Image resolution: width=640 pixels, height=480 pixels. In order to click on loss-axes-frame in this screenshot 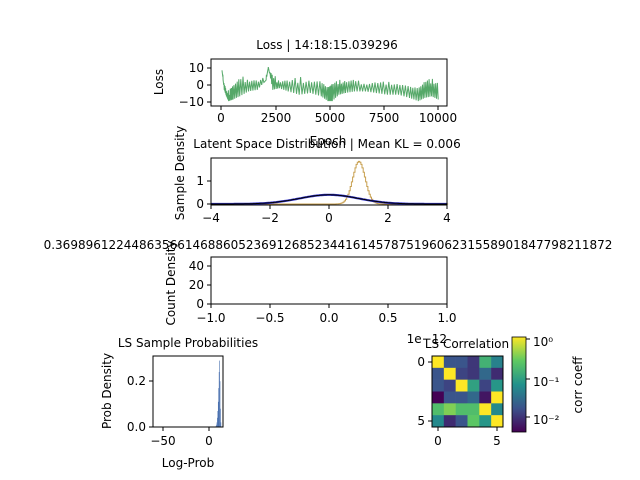, I will do `click(329, 82)`.